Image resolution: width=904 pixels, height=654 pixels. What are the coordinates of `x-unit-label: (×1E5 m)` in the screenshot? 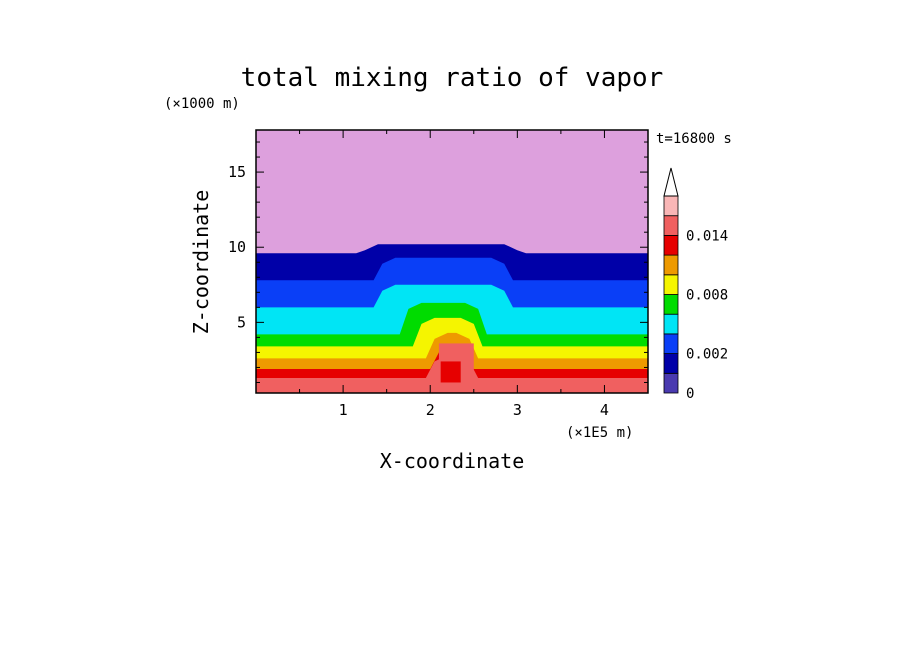 It's located at (599, 433).